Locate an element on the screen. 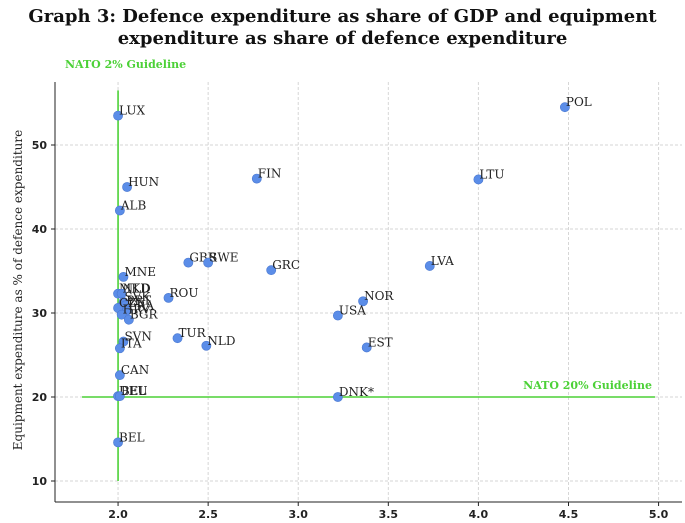 This screenshot has width=685, height=523. x-tick-label: 3.5 is located at coordinates (389, 514).